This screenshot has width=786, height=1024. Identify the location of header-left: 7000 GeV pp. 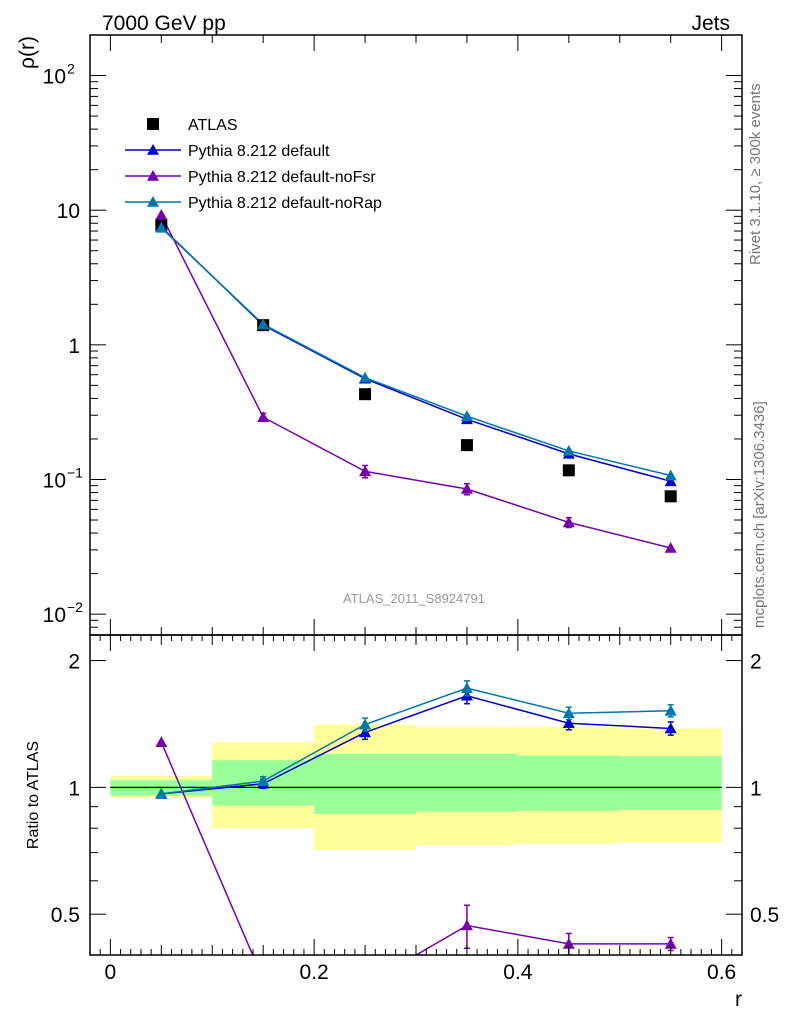
(164, 23).